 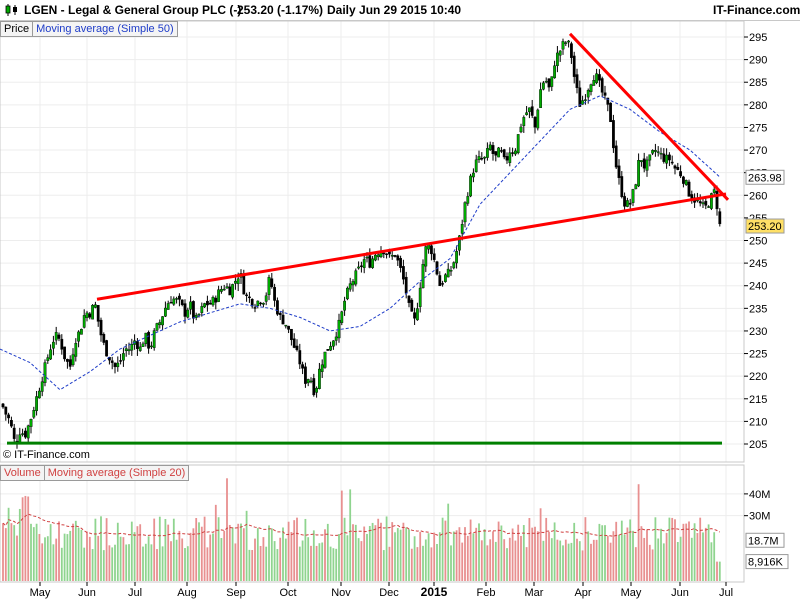 I want to click on y-tick-label: 270, so click(x=758, y=151).